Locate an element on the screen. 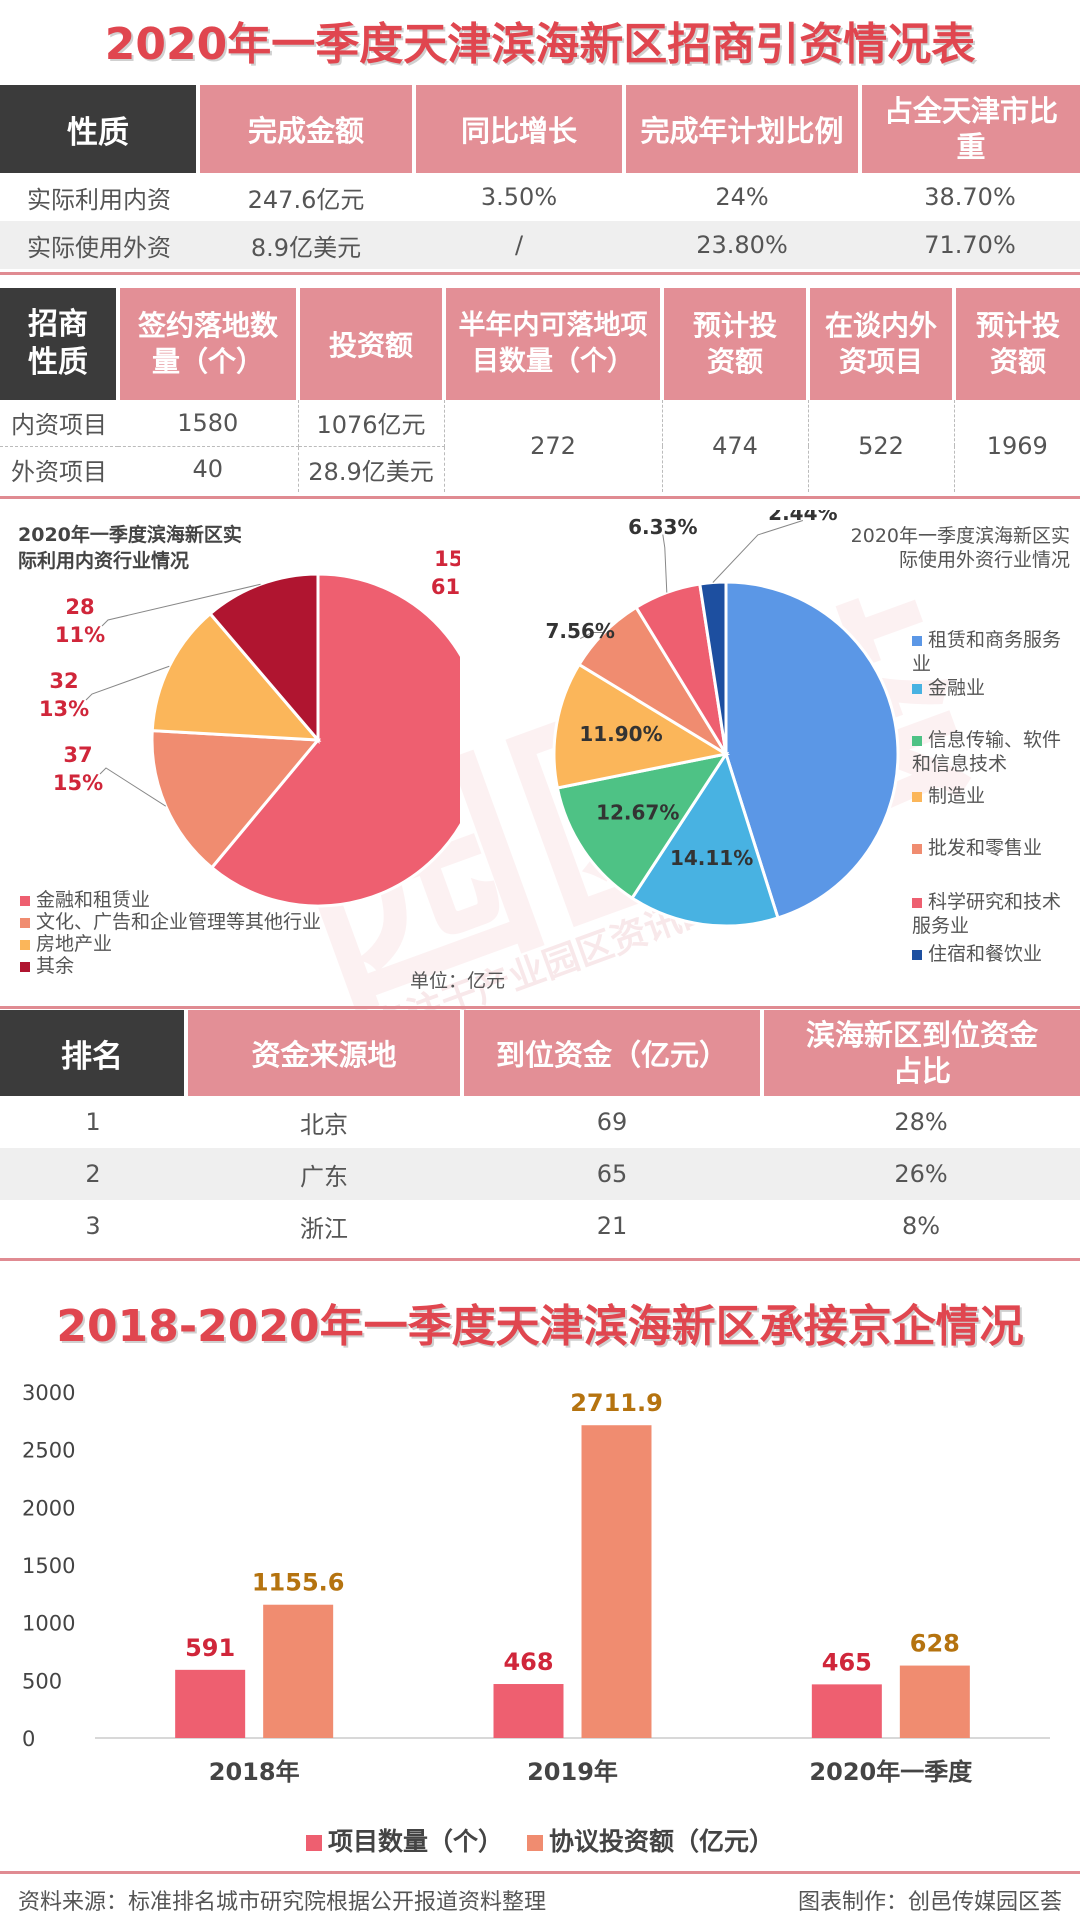 This screenshot has height=1920, width=1080. rank-cell: 28% is located at coordinates (921, 1122).